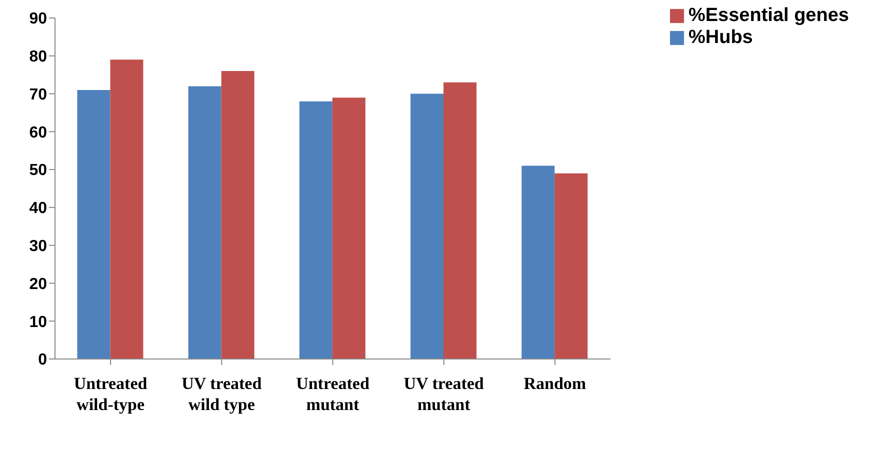  I want to click on y-tick-label: 20, so click(38, 284).